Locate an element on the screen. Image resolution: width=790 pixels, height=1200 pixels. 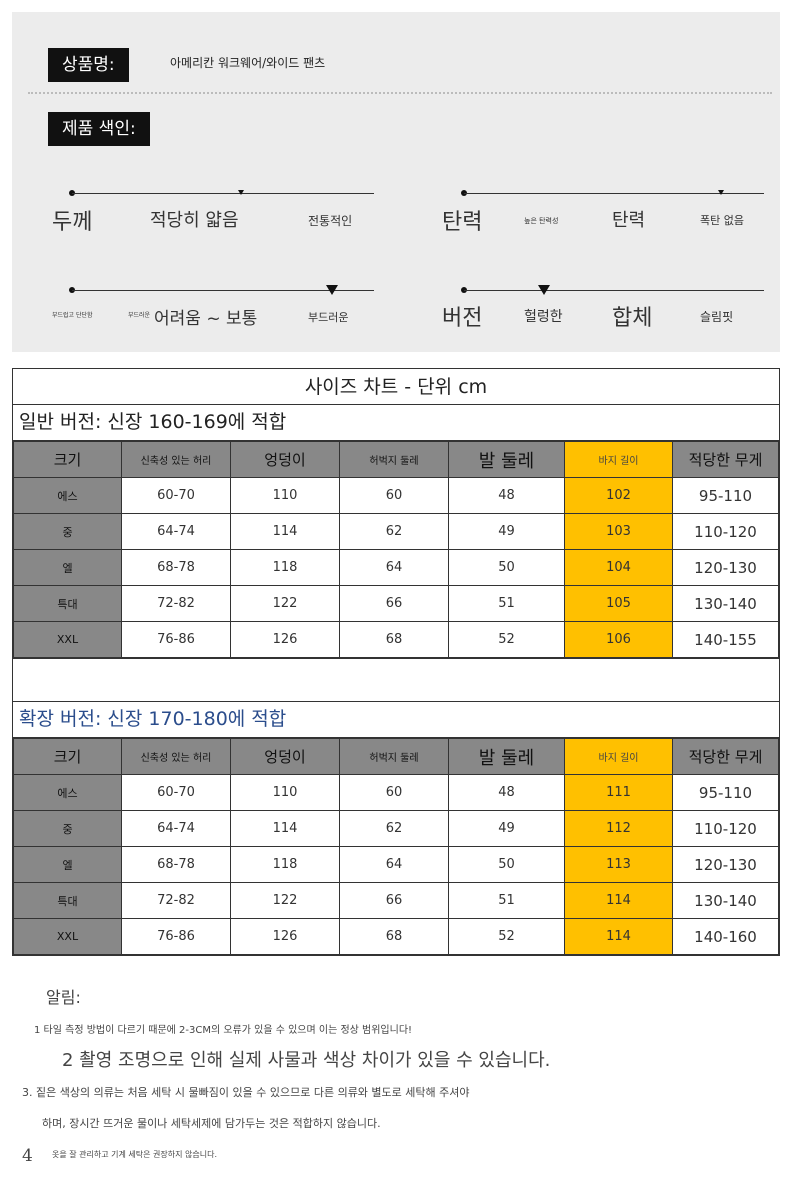
size-label-cell: 특대 is located at coordinates (67, 900).